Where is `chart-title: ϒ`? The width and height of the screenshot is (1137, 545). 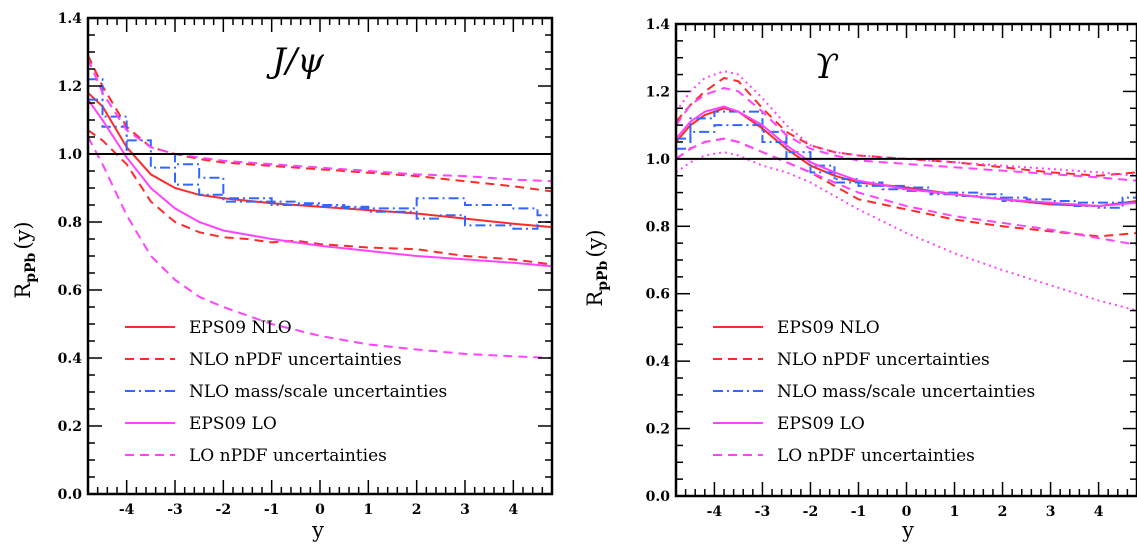
chart-title: ϒ is located at coordinates (826, 67).